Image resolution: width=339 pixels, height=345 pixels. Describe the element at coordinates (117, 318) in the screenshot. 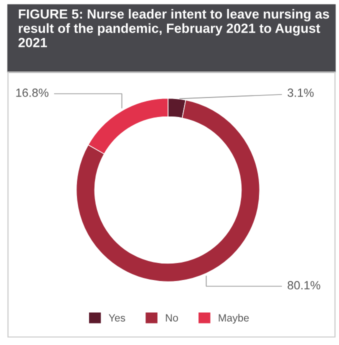

I see `legend-label: Yes` at that location.